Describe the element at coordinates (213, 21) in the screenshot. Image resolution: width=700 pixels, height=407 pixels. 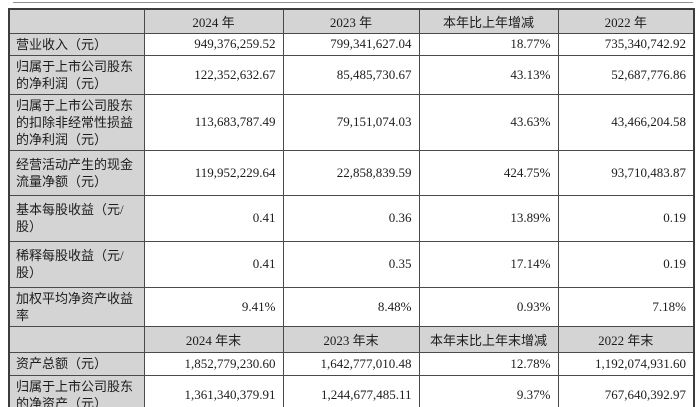
I see `header-year-2024: 2024 年` at that location.